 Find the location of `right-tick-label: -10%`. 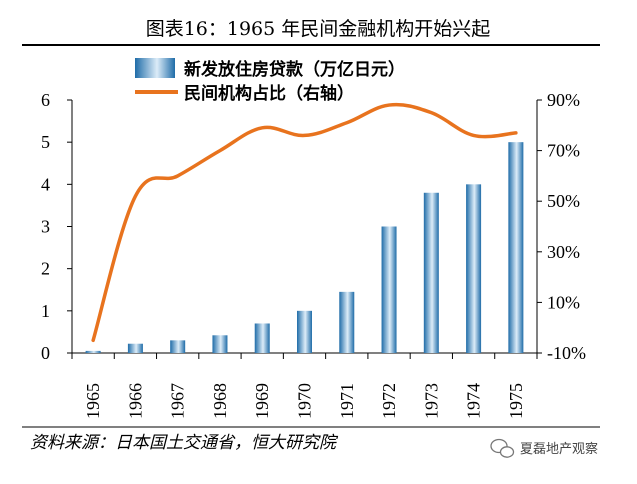

right-tick-label: -10% is located at coordinates (566, 353).